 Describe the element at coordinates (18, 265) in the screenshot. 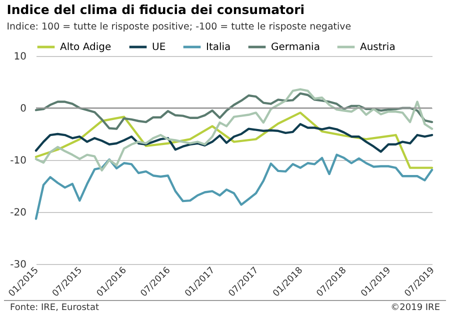

I see `y-tick-label: -30` at that location.